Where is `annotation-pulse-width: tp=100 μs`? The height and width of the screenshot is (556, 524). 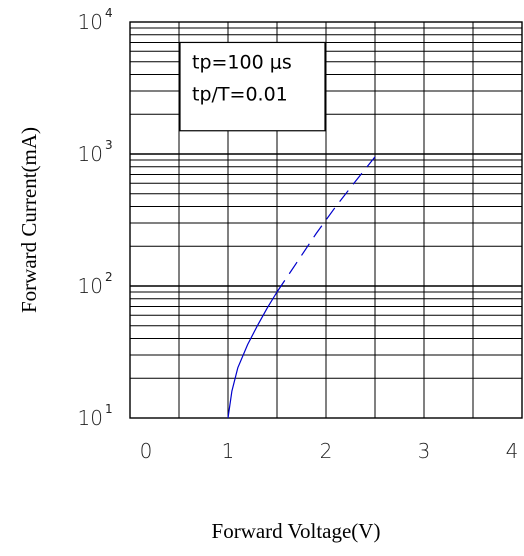 annotation-pulse-width: tp=100 μs is located at coordinates (242, 62).